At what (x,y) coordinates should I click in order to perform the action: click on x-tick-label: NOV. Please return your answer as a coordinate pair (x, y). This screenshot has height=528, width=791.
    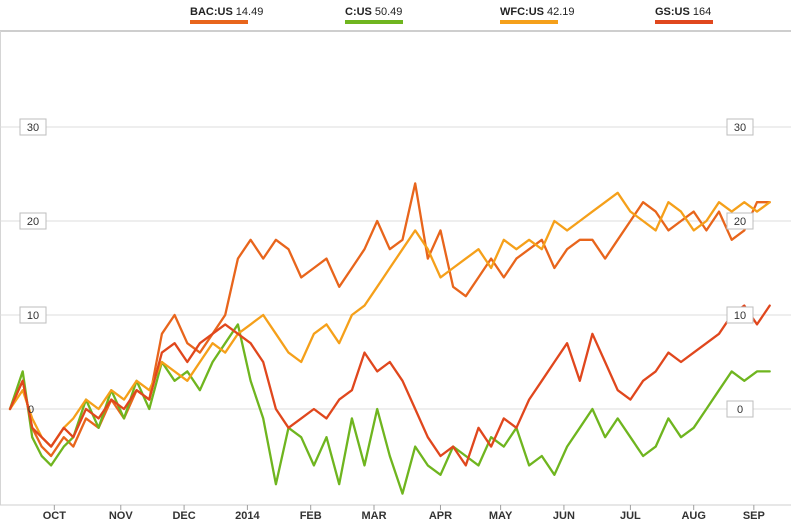
    Looking at the image, I should click on (121, 516).